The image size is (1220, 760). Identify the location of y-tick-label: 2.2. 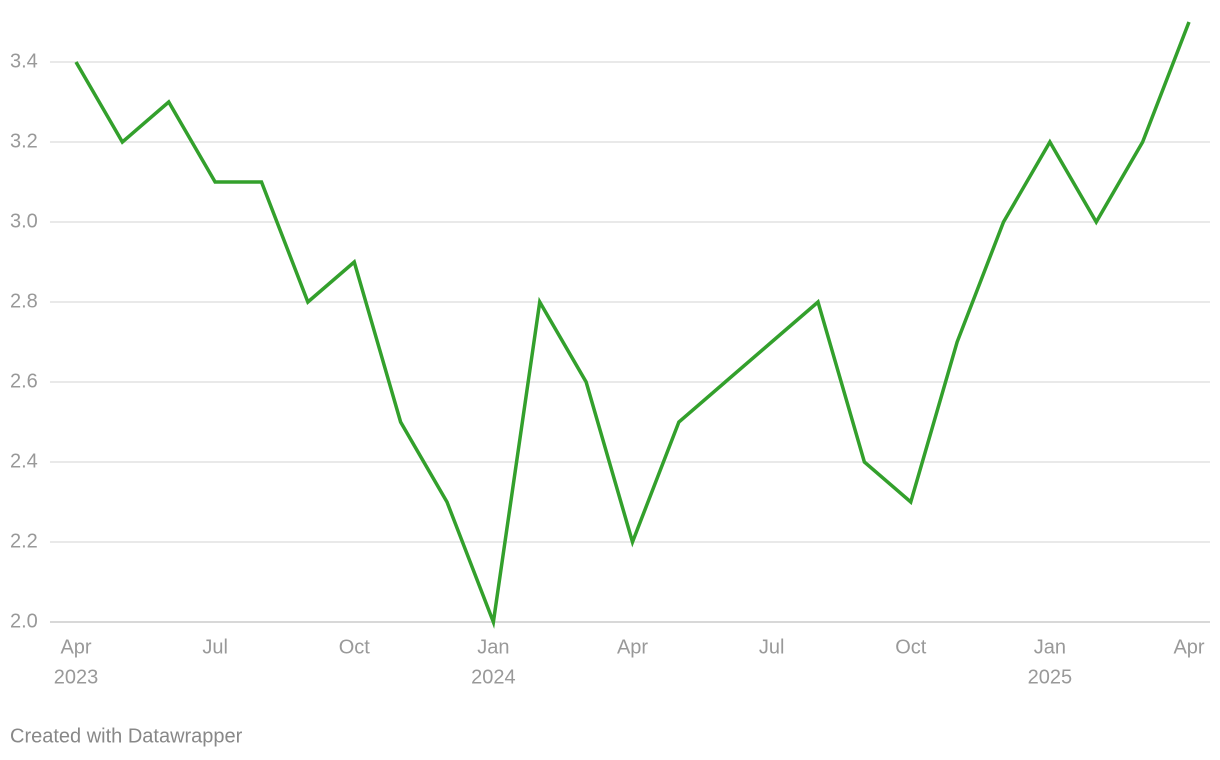
(24, 541).